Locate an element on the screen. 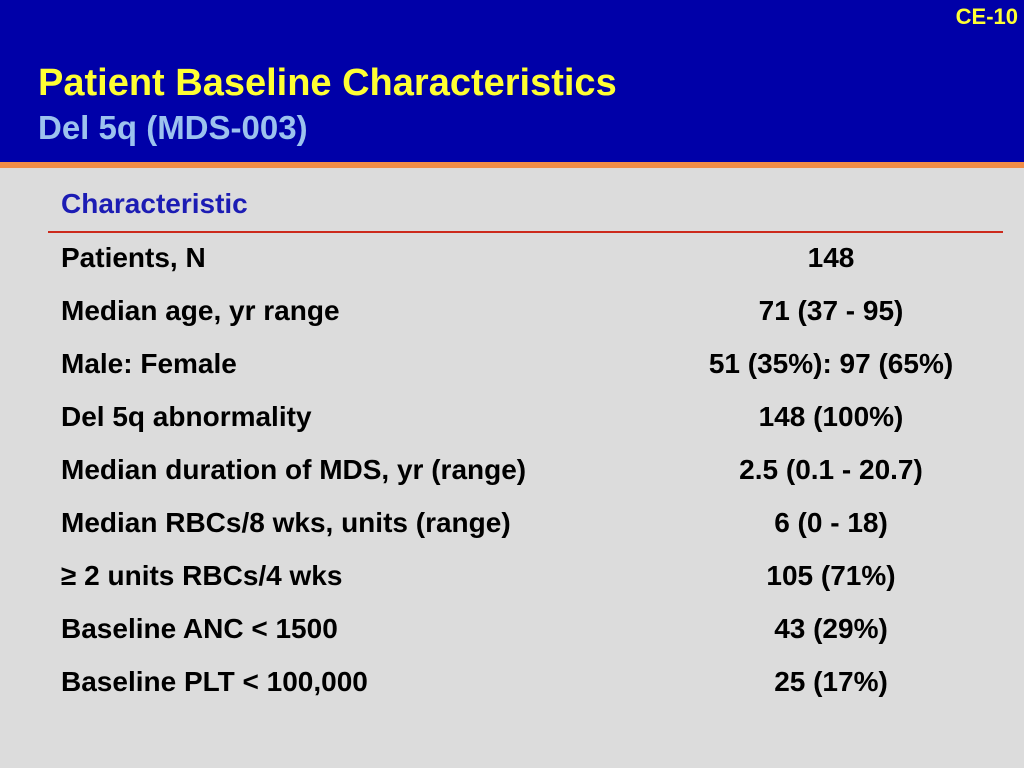 The height and width of the screenshot is (768, 1024). table-row: Del 5q abnormality 148 (100%) is located at coordinates (531, 418).